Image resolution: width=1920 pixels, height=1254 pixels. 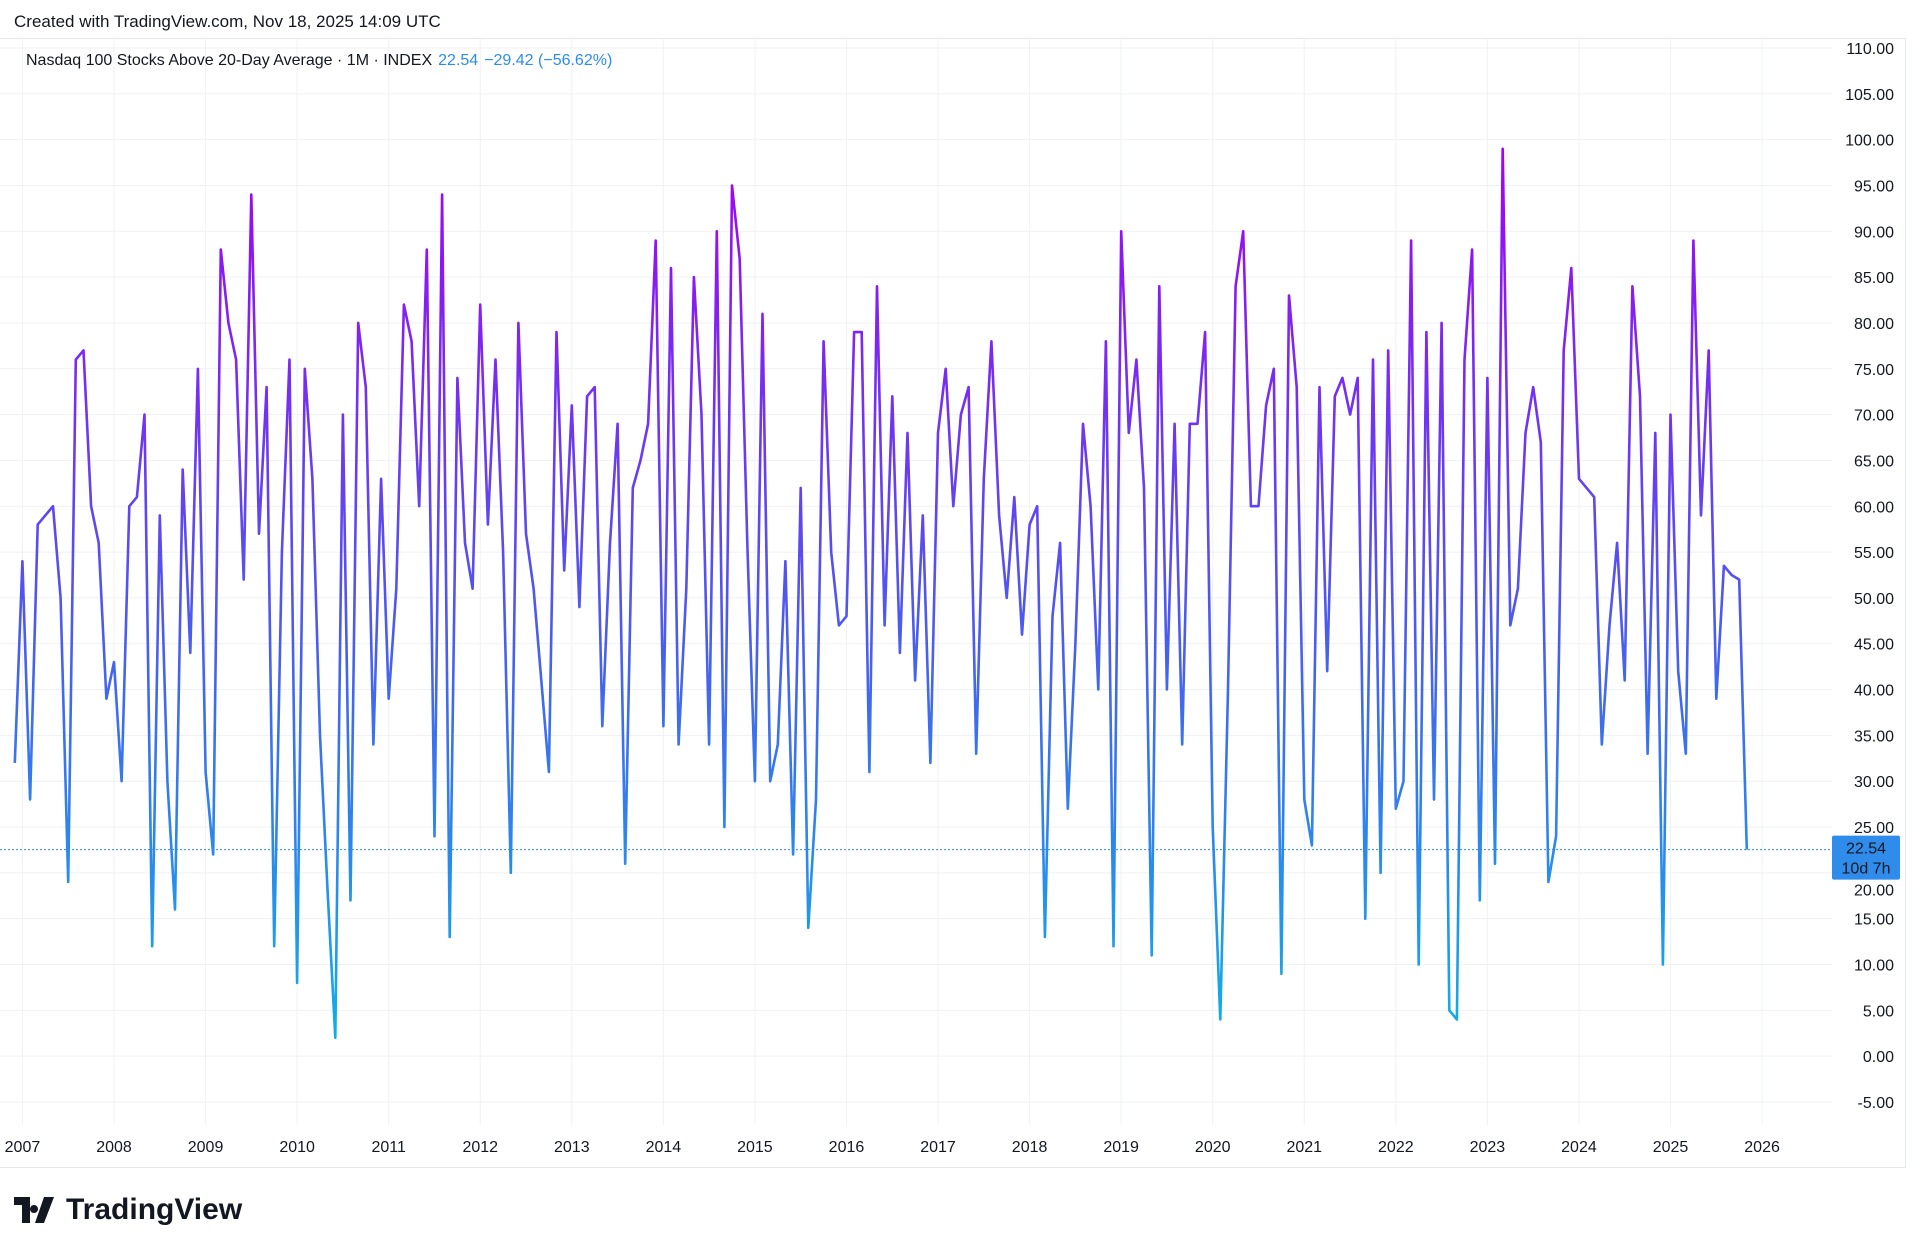 I want to click on change-value: −29.42 (−56.62%), so click(x=548, y=60).